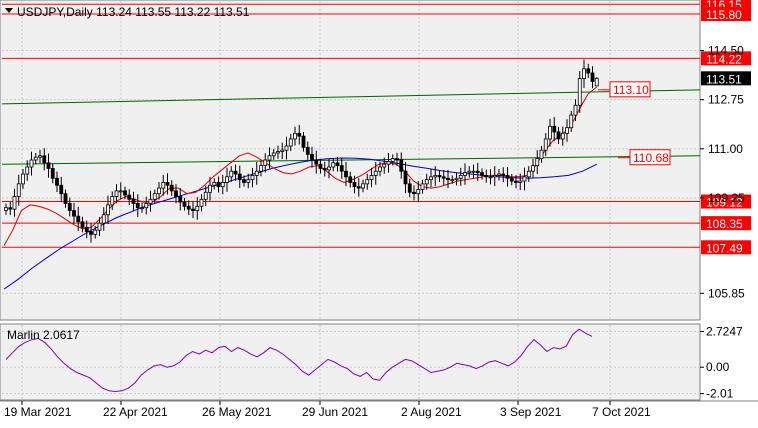 This screenshot has width=758, height=428. What do you see at coordinates (724, 15) in the screenshot?
I see `level-label: 115.80` at bounding box center [724, 15].